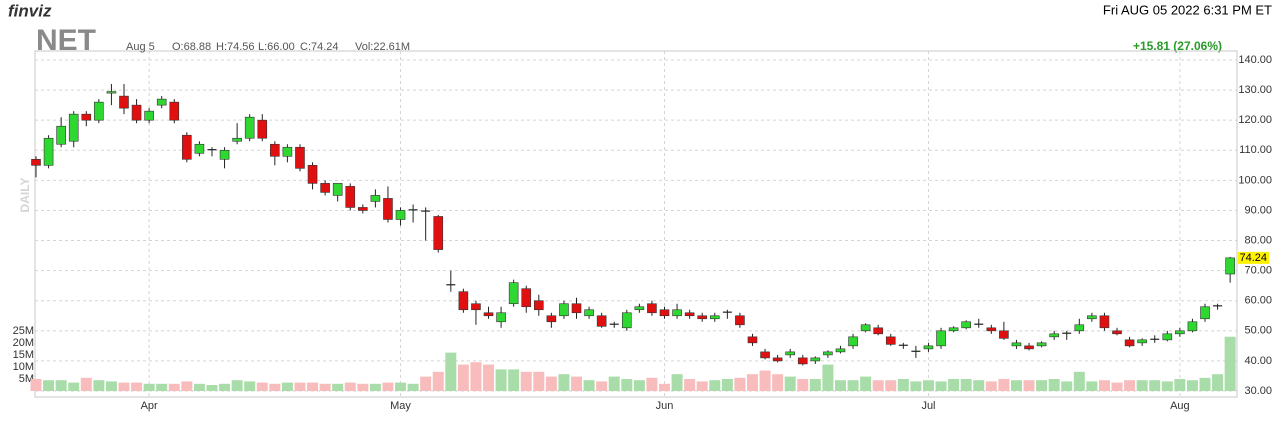 This screenshot has height=422, width=1280. I want to click on logo: finviz, so click(30, 10).